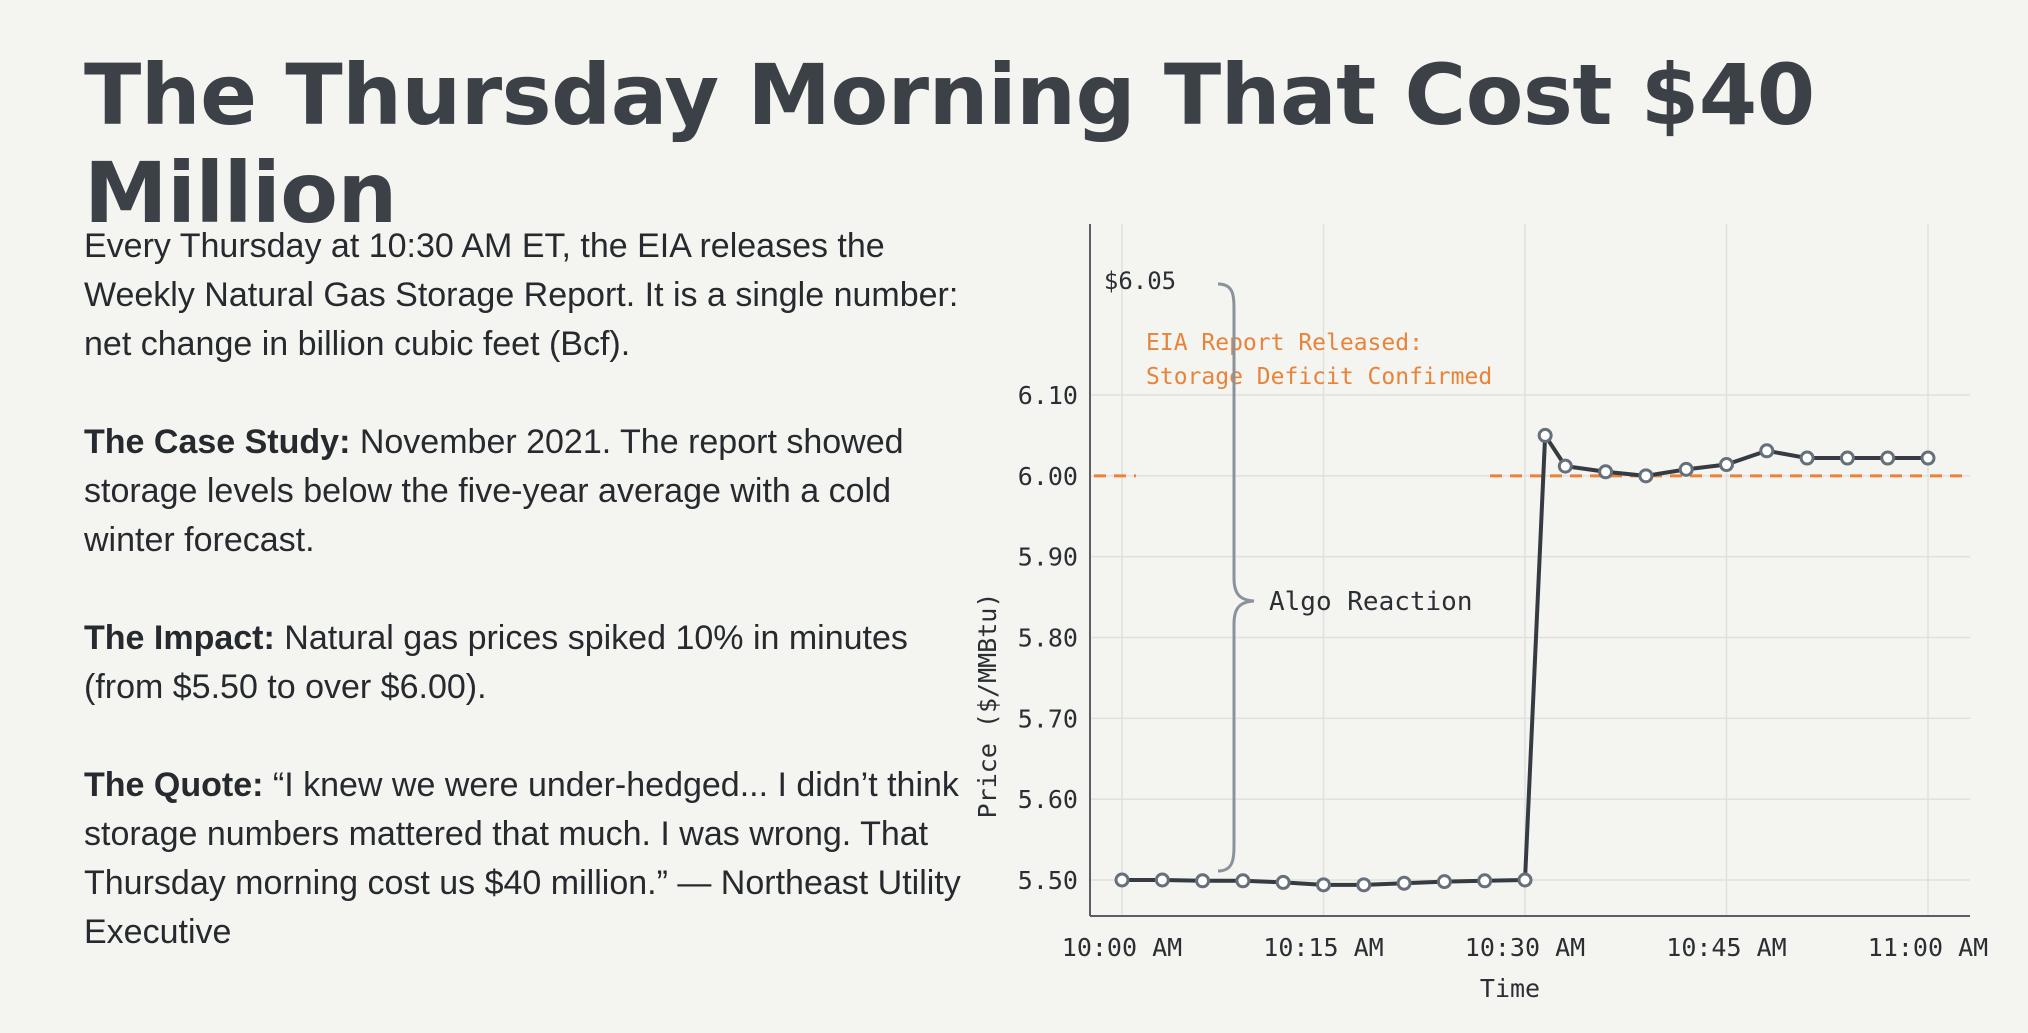 This screenshot has height=1033, width=2028. Describe the element at coordinates (174, 785) in the screenshot. I see `quote-label: The Quote:` at that location.